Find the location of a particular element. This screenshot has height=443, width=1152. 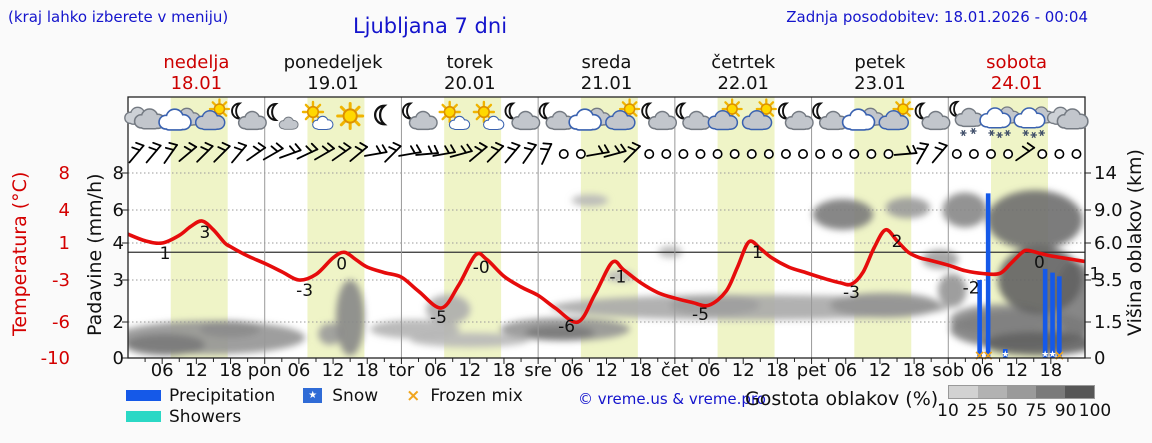

cloud-density-gradient-bar is located at coordinates (1021, 392).